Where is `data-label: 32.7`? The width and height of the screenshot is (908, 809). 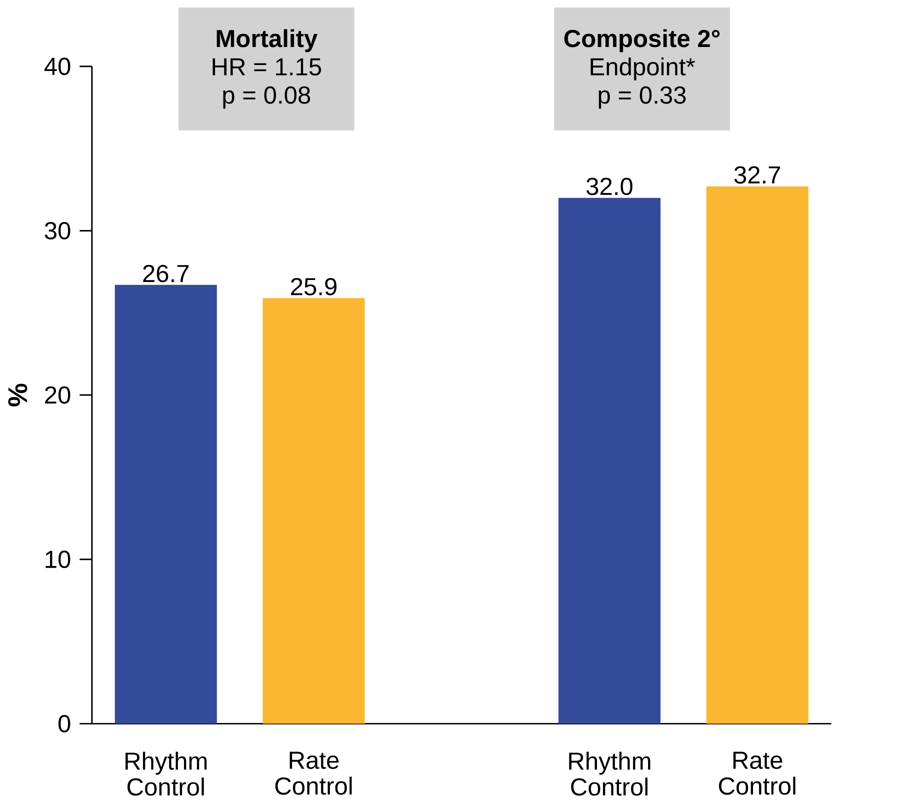 data-label: 32.7 is located at coordinates (757, 175).